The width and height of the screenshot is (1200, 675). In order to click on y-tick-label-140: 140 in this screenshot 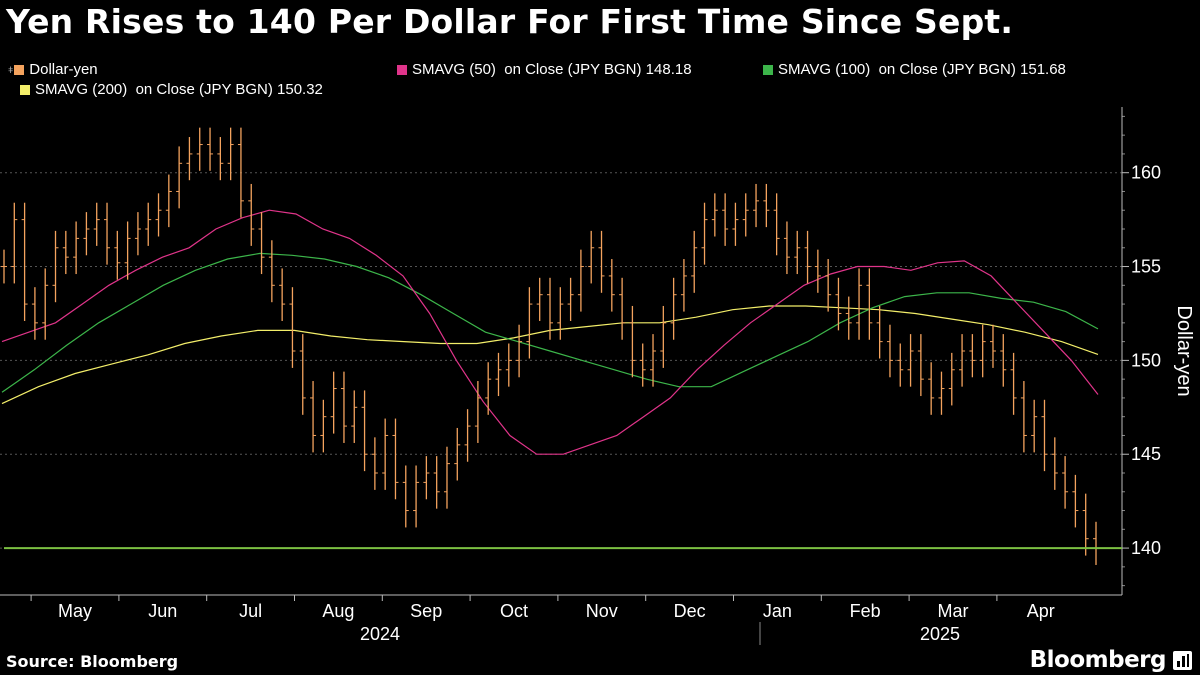, I will do `click(1146, 548)`.